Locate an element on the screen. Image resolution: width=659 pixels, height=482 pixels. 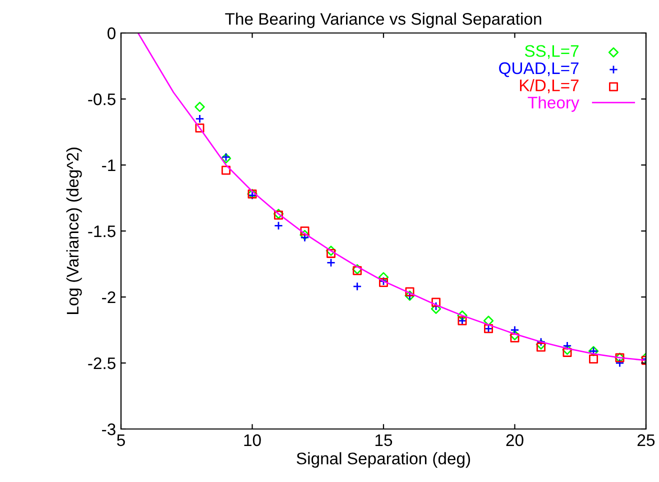
y-tick-label: -2.5 is located at coordinates (102, 363).